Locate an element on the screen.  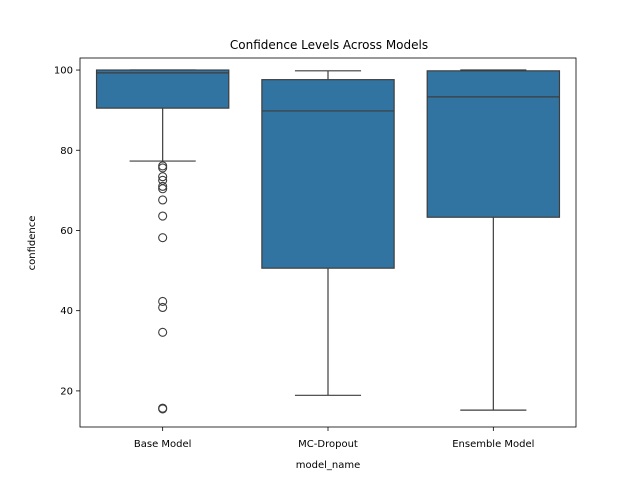
y-tick-label: 20 is located at coordinates (66, 391).